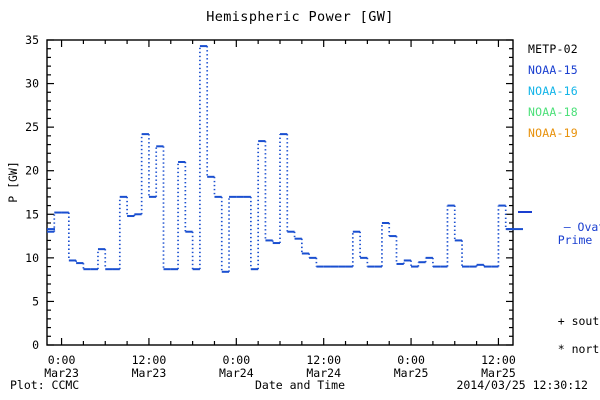 The height and width of the screenshot is (400, 600). I want to click on y-tick-label: 5, so click(35, 301).